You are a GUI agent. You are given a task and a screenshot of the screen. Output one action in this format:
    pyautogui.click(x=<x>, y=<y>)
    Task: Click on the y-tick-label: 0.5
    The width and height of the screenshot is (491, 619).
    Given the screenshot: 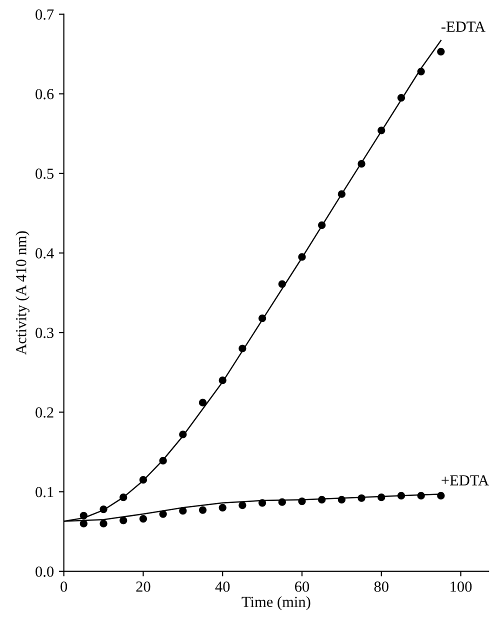 What is the action you would take?
    pyautogui.click(x=45, y=173)
    